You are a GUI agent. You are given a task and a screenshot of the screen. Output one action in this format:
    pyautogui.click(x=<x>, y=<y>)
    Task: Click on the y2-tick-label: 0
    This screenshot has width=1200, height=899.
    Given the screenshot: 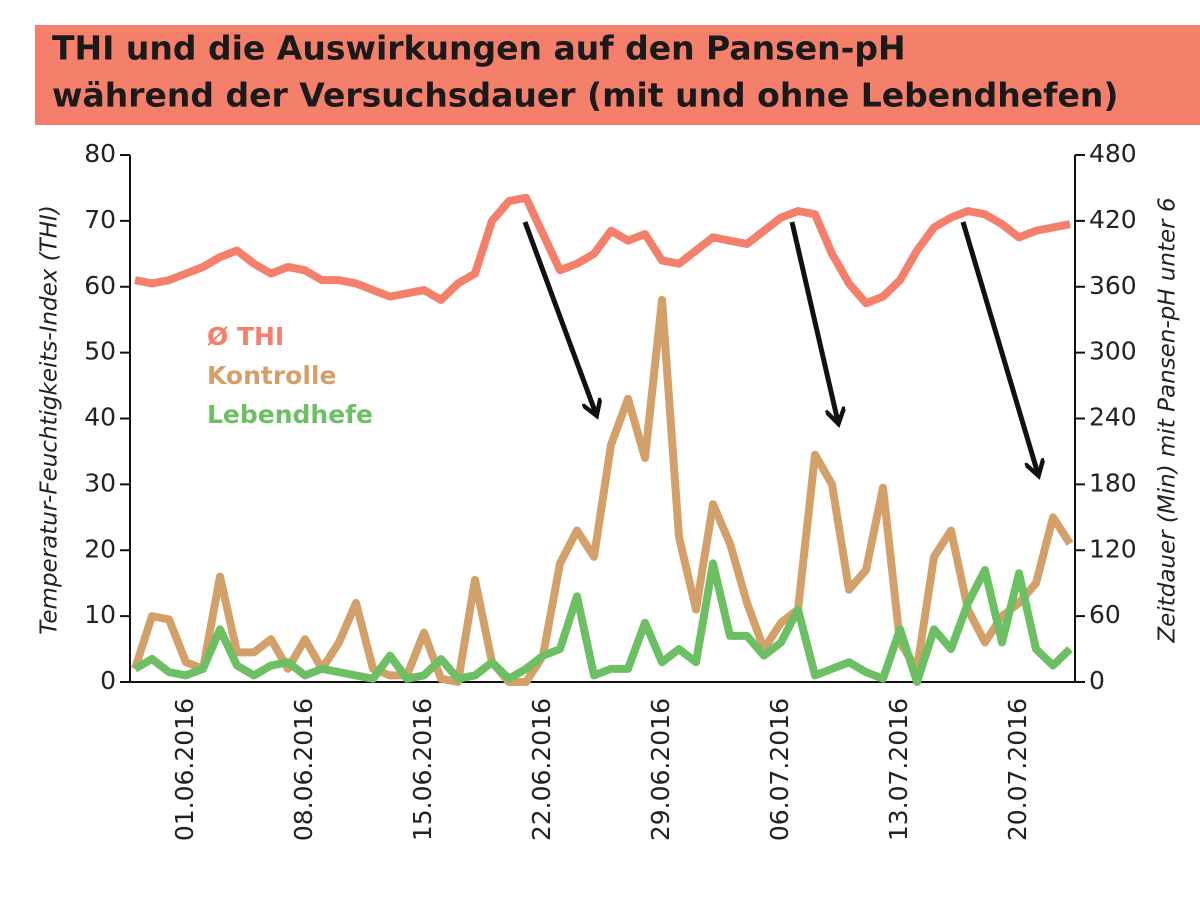 What is the action you would take?
    pyautogui.click(x=1097, y=680)
    